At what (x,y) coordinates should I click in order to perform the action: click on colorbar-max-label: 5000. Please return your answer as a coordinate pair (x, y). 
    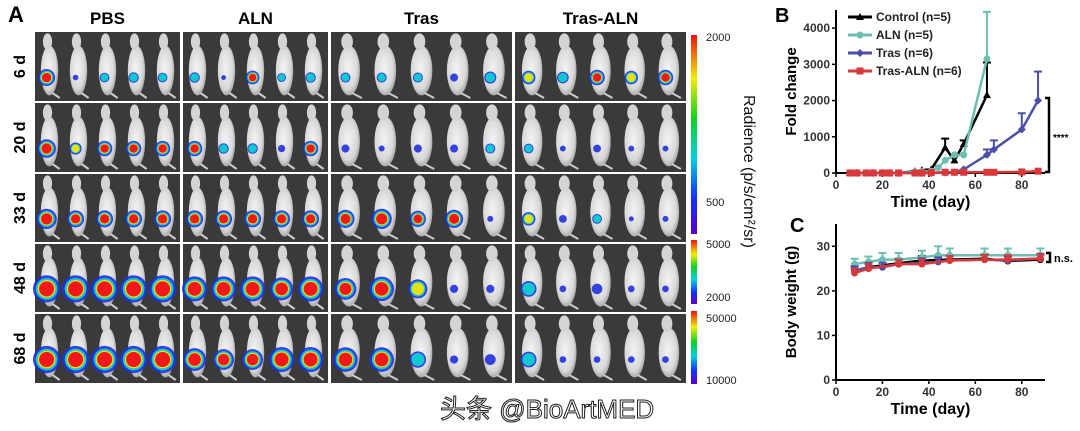
    Looking at the image, I should click on (718, 245).